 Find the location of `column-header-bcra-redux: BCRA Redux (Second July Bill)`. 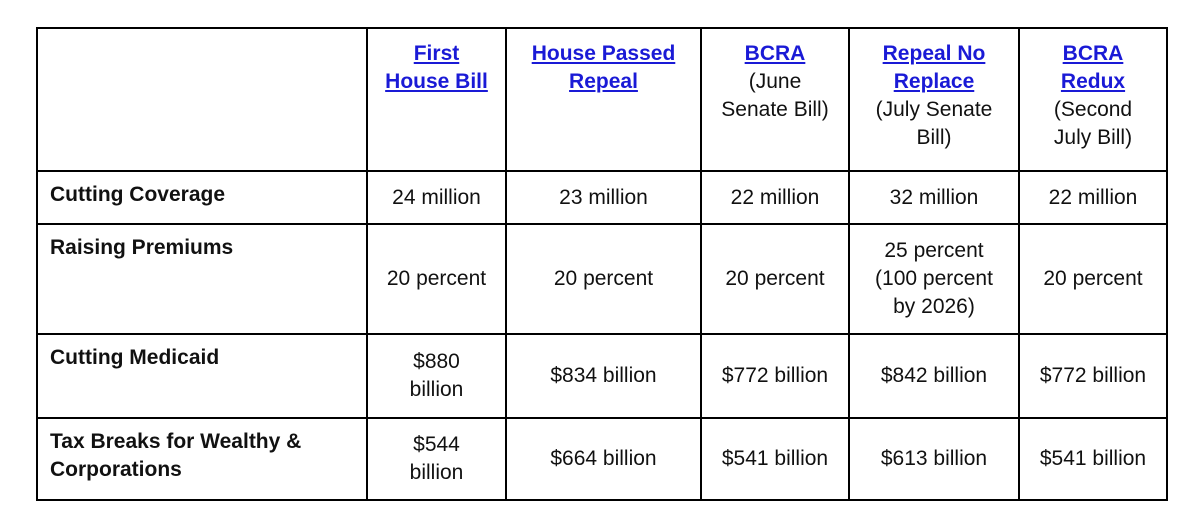

column-header-bcra-redux: BCRA Redux (Second July Bill) is located at coordinates (1093, 99).